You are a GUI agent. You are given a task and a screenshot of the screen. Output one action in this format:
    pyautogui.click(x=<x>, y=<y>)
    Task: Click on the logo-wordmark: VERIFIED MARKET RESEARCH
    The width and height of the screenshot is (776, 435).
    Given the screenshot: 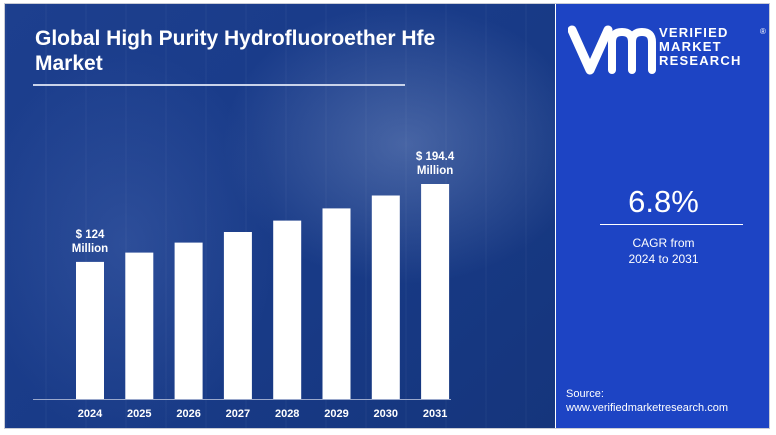 What is the action you would take?
    pyautogui.click(x=700, y=47)
    